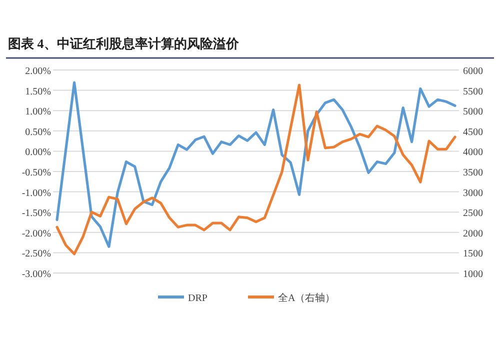 This screenshot has width=500, height=362. Describe the element at coordinates (307, 298) in the screenshot. I see `legend-label: 全A（右轴）` at that location.